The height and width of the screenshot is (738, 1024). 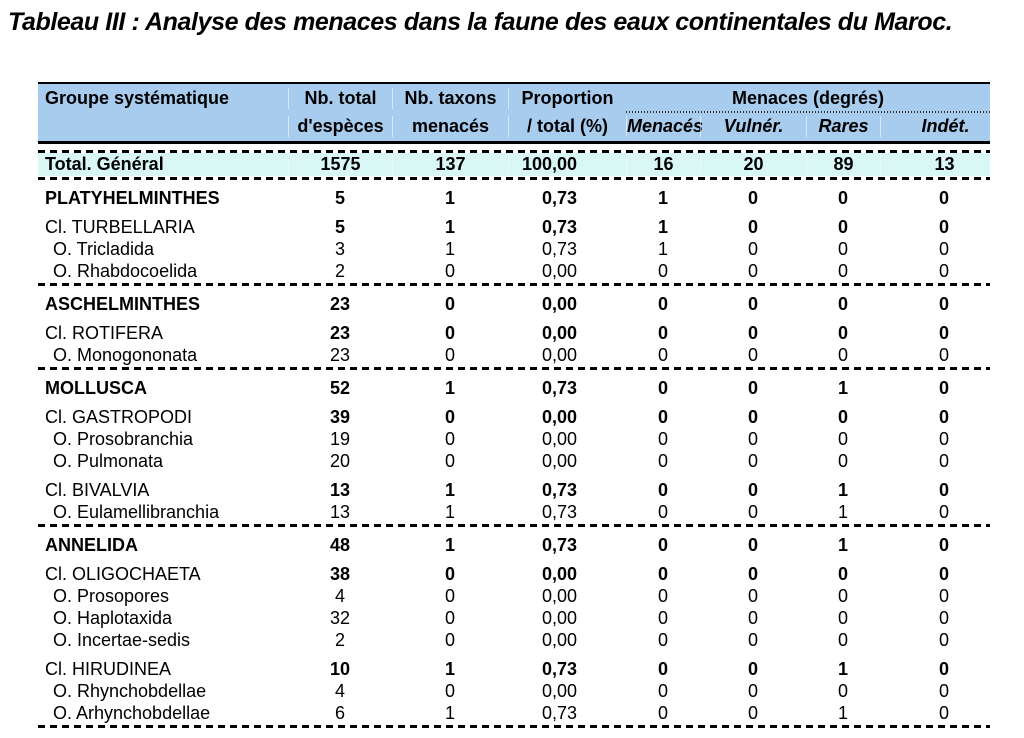 I want to click on total-cell: 1575, so click(x=340, y=164).